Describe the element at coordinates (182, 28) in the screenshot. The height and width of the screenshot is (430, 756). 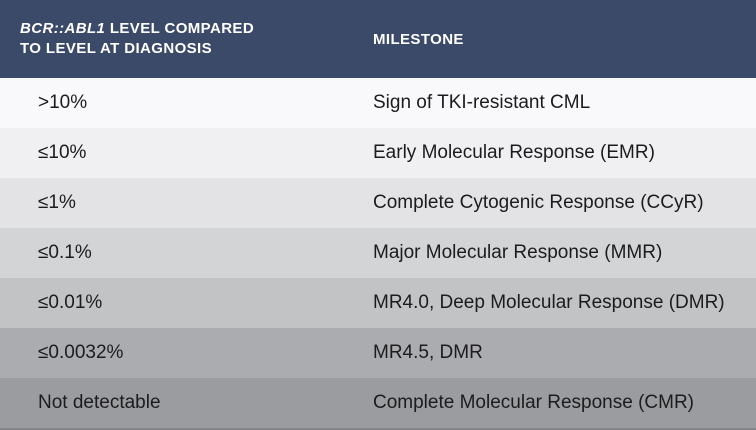
I see `header-level-line1: LEVEL COMPARED` at that location.